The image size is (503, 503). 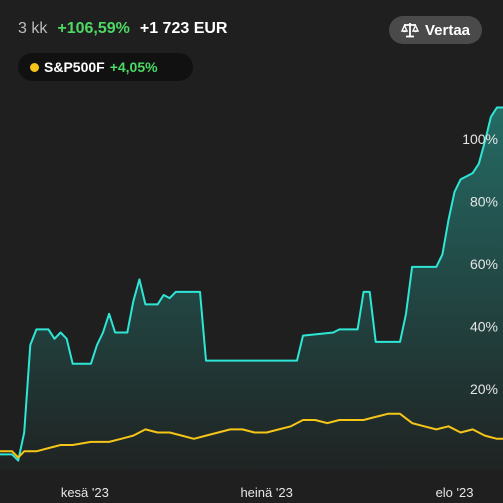 I want to click on benchmark-name: S&P500F, so click(x=74, y=67).